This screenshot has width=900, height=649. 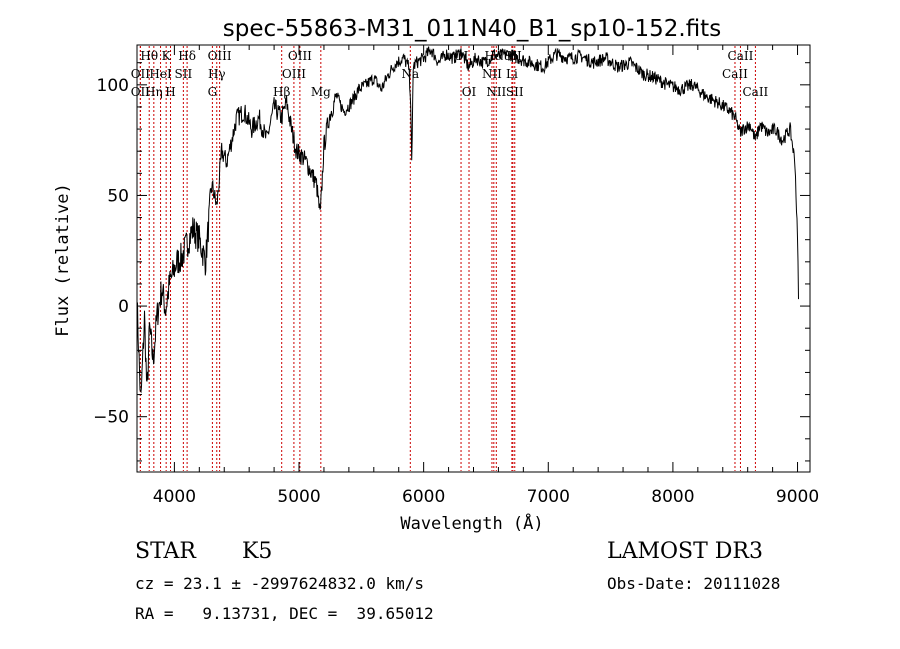 What do you see at coordinates (123, 307) in the screenshot?
I see `y-tick-label: 0` at bounding box center [123, 307].